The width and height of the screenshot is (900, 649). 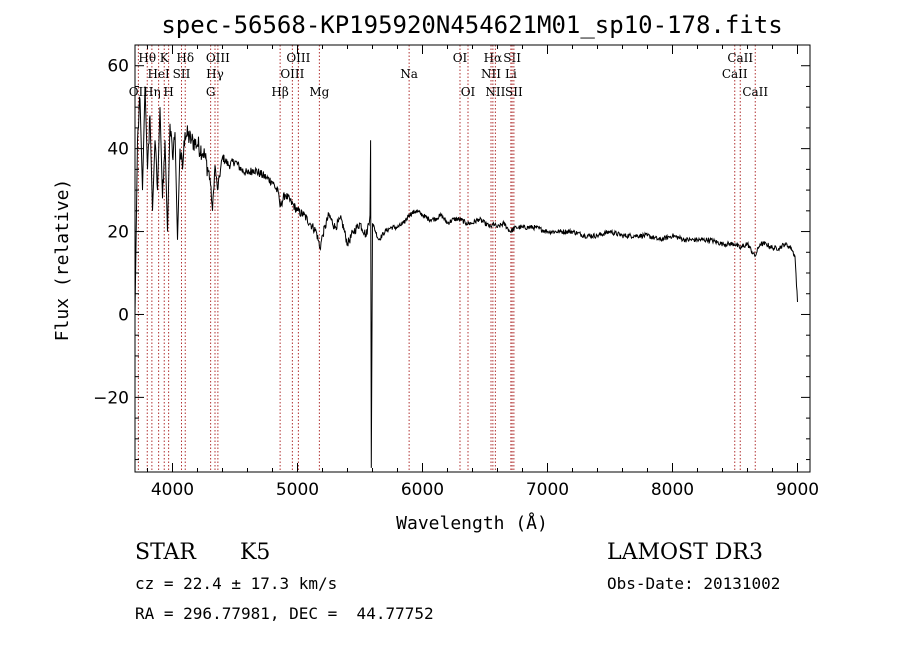 What do you see at coordinates (493, 58) in the screenshot?
I see `spectral-line-label: Hα` at bounding box center [493, 58].